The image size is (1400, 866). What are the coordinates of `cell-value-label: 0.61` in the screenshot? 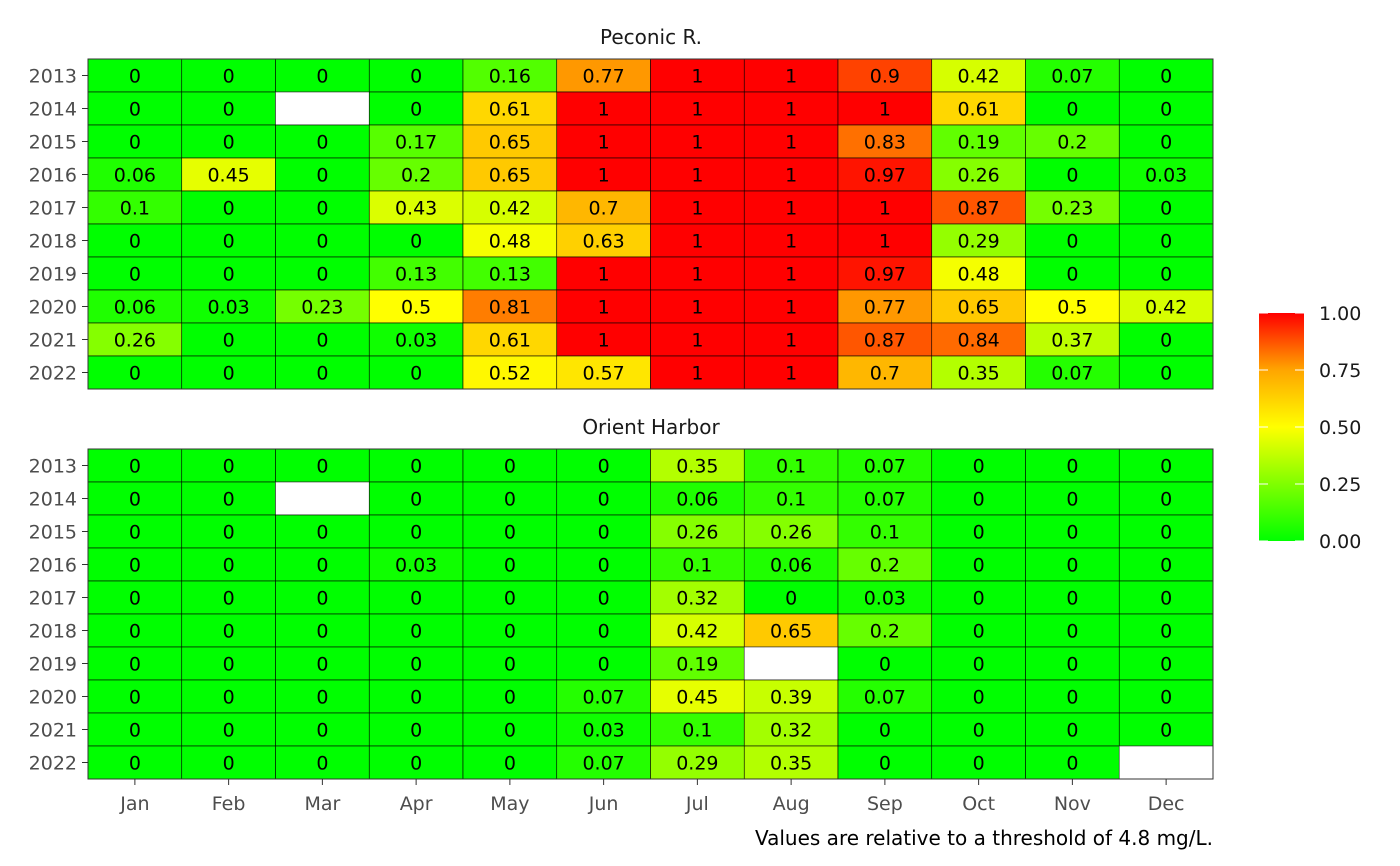 It's located at (510, 341).